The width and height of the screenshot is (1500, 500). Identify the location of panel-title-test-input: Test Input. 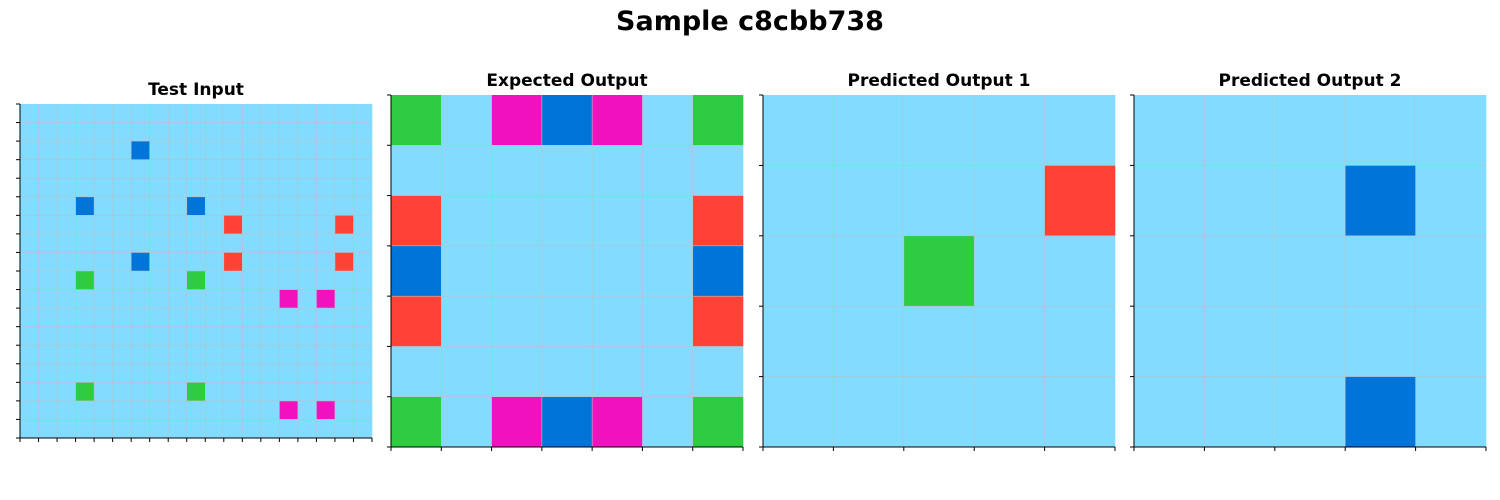
(196, 90).